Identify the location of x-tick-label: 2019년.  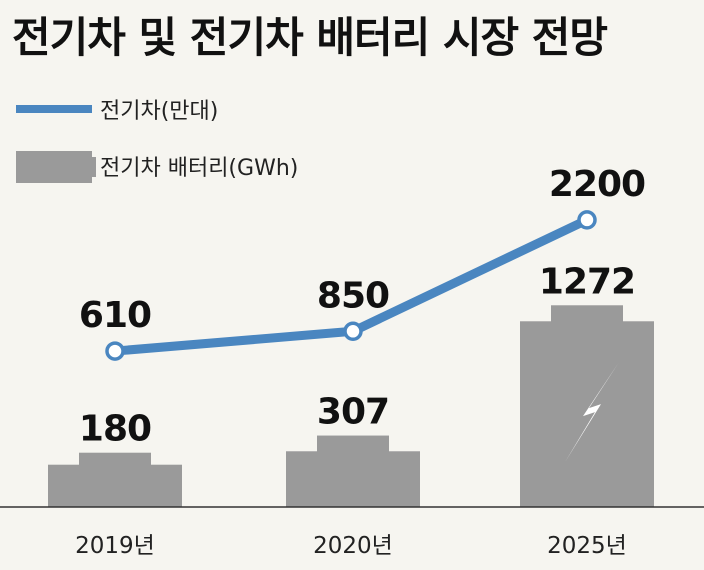
(115, 546).